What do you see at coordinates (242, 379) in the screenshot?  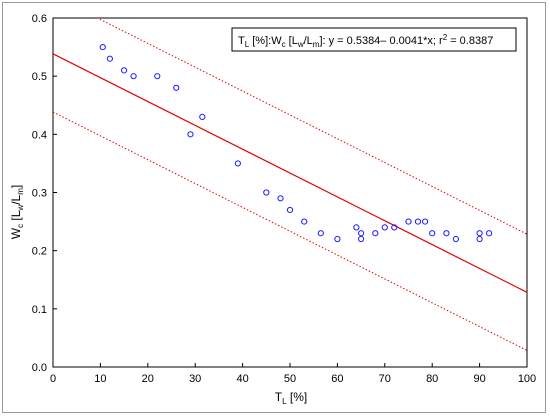 I see `x-tick-label: 40` at bounding box center [242, 379].